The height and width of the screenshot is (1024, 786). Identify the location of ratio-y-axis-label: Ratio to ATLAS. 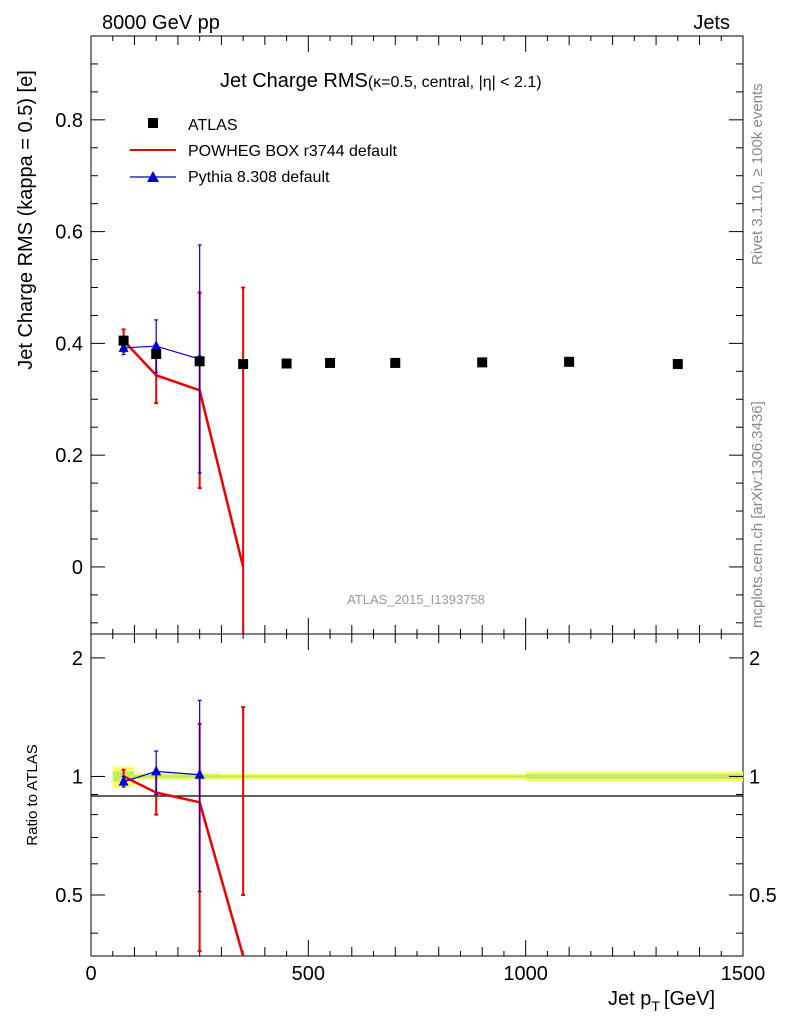
(32, 794).